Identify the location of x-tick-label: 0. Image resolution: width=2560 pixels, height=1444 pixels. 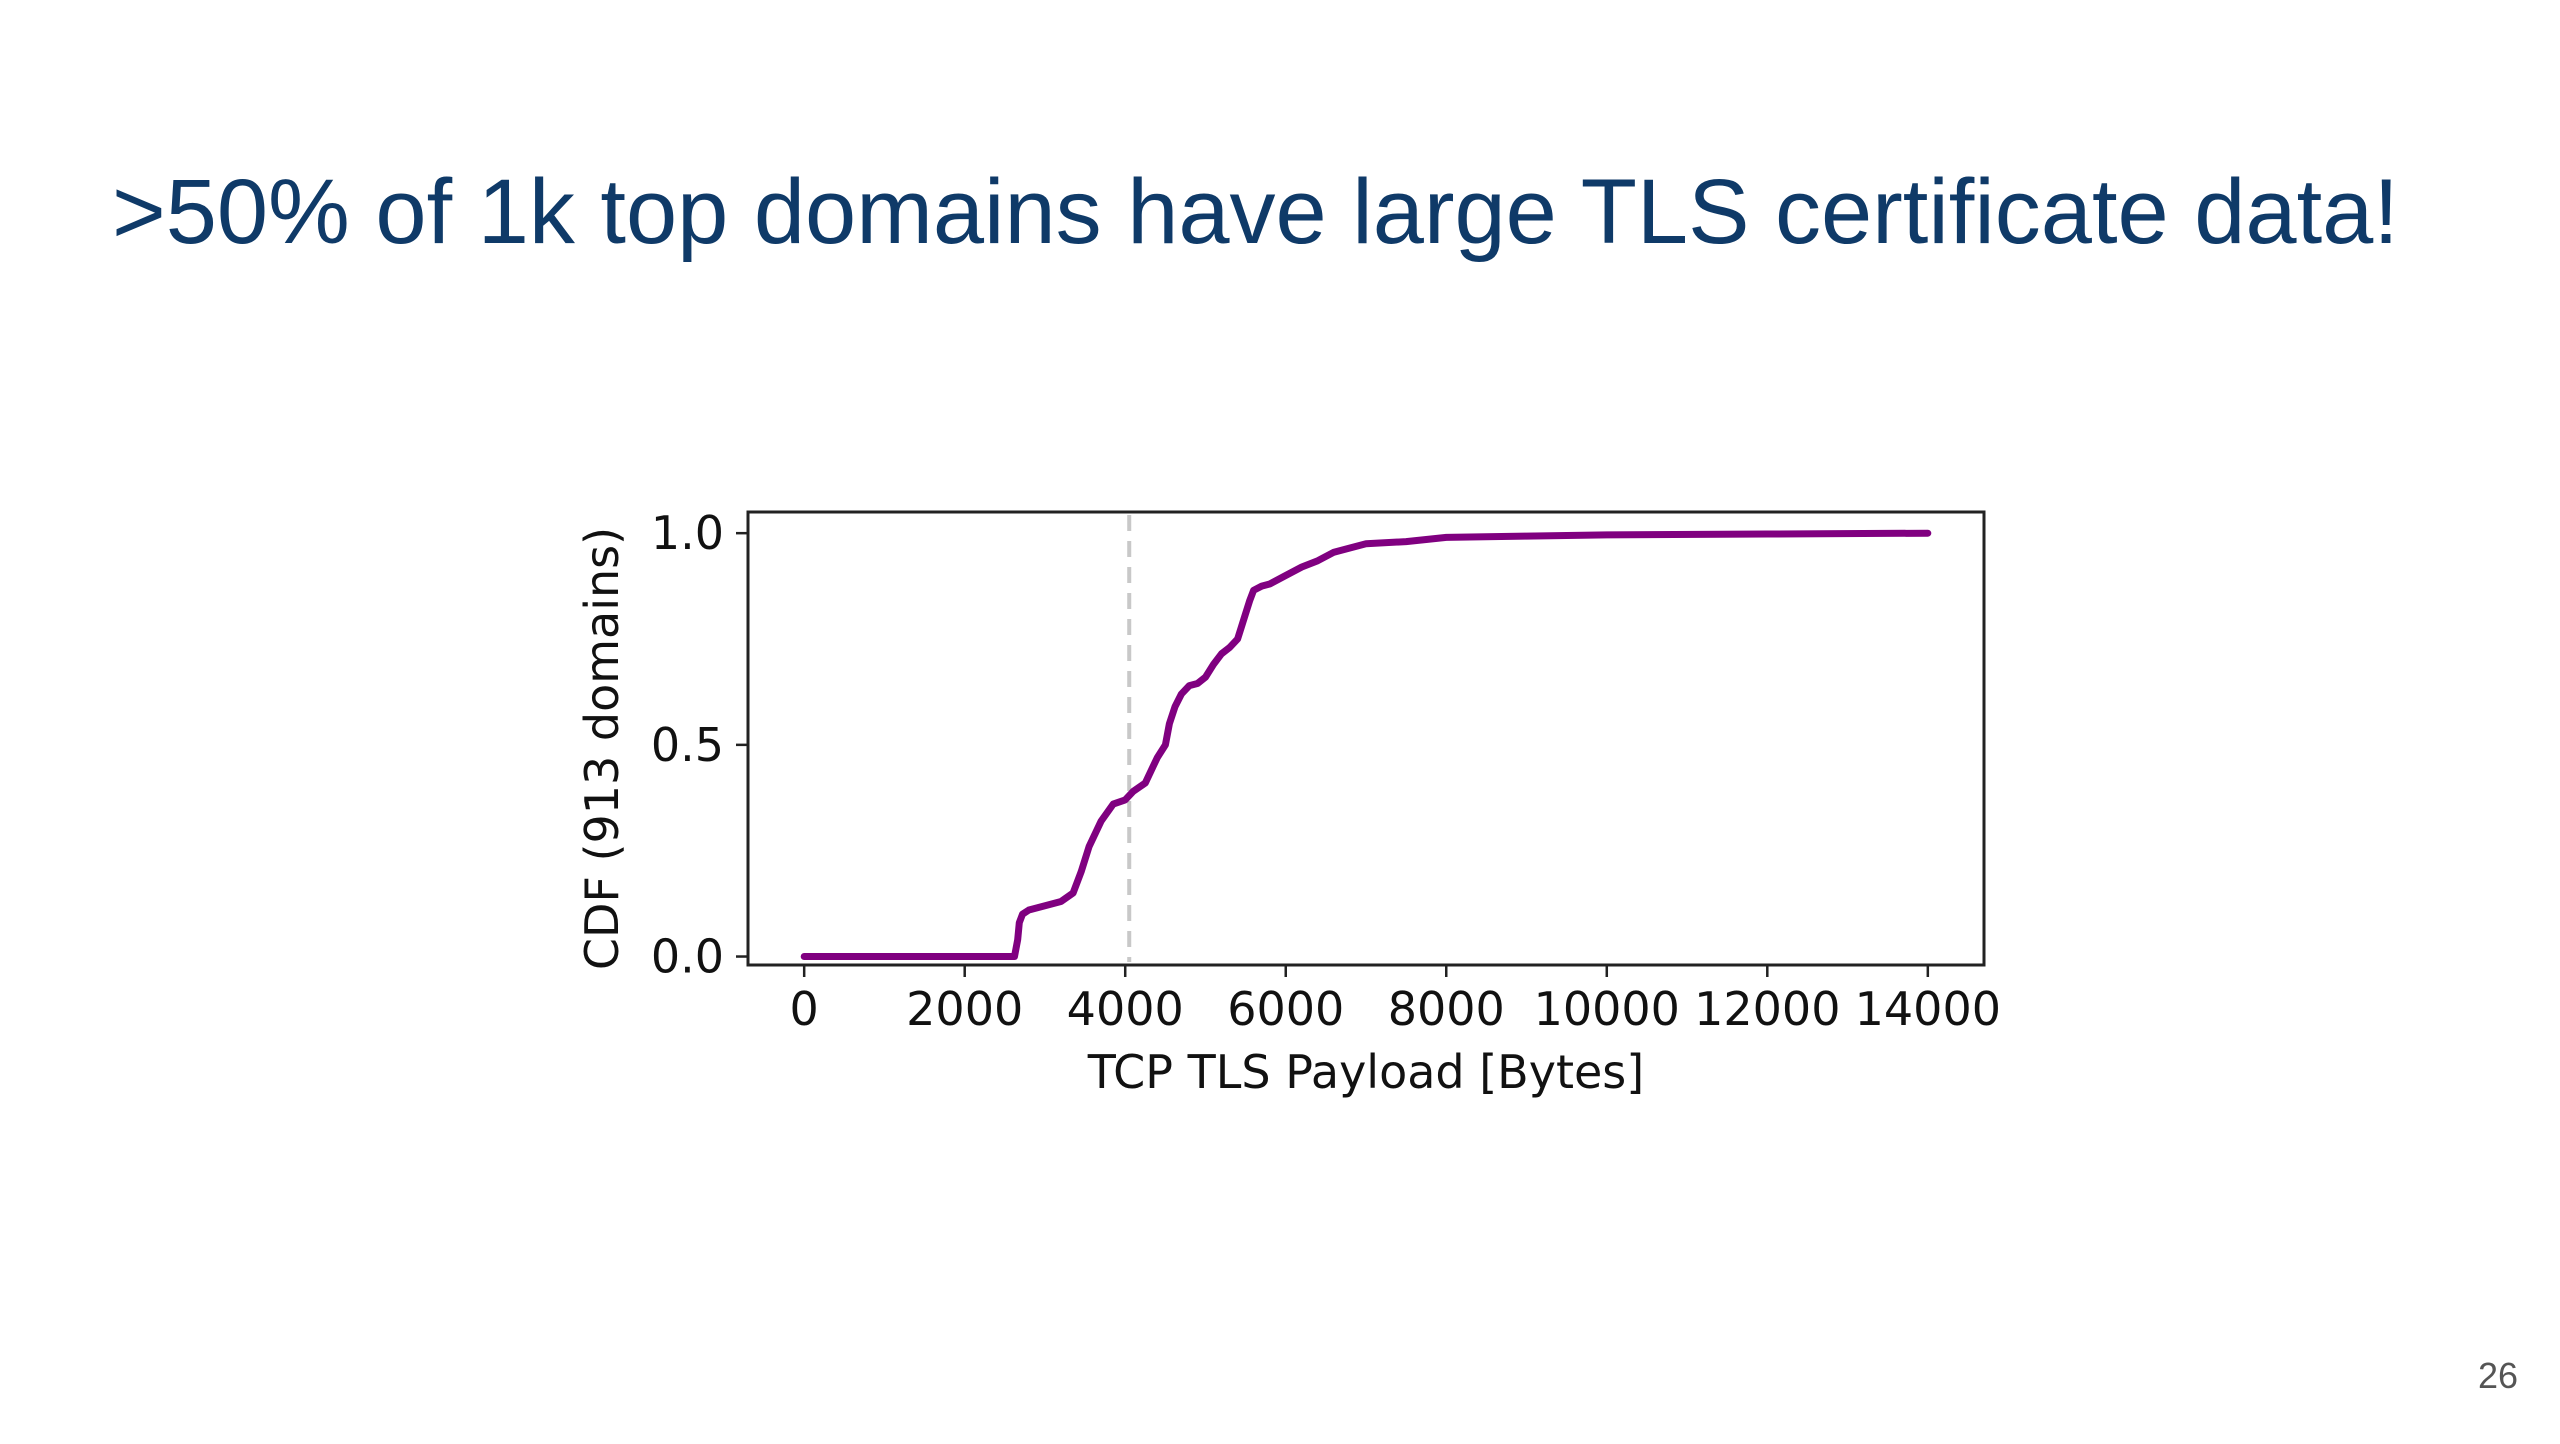
(804, 1009).